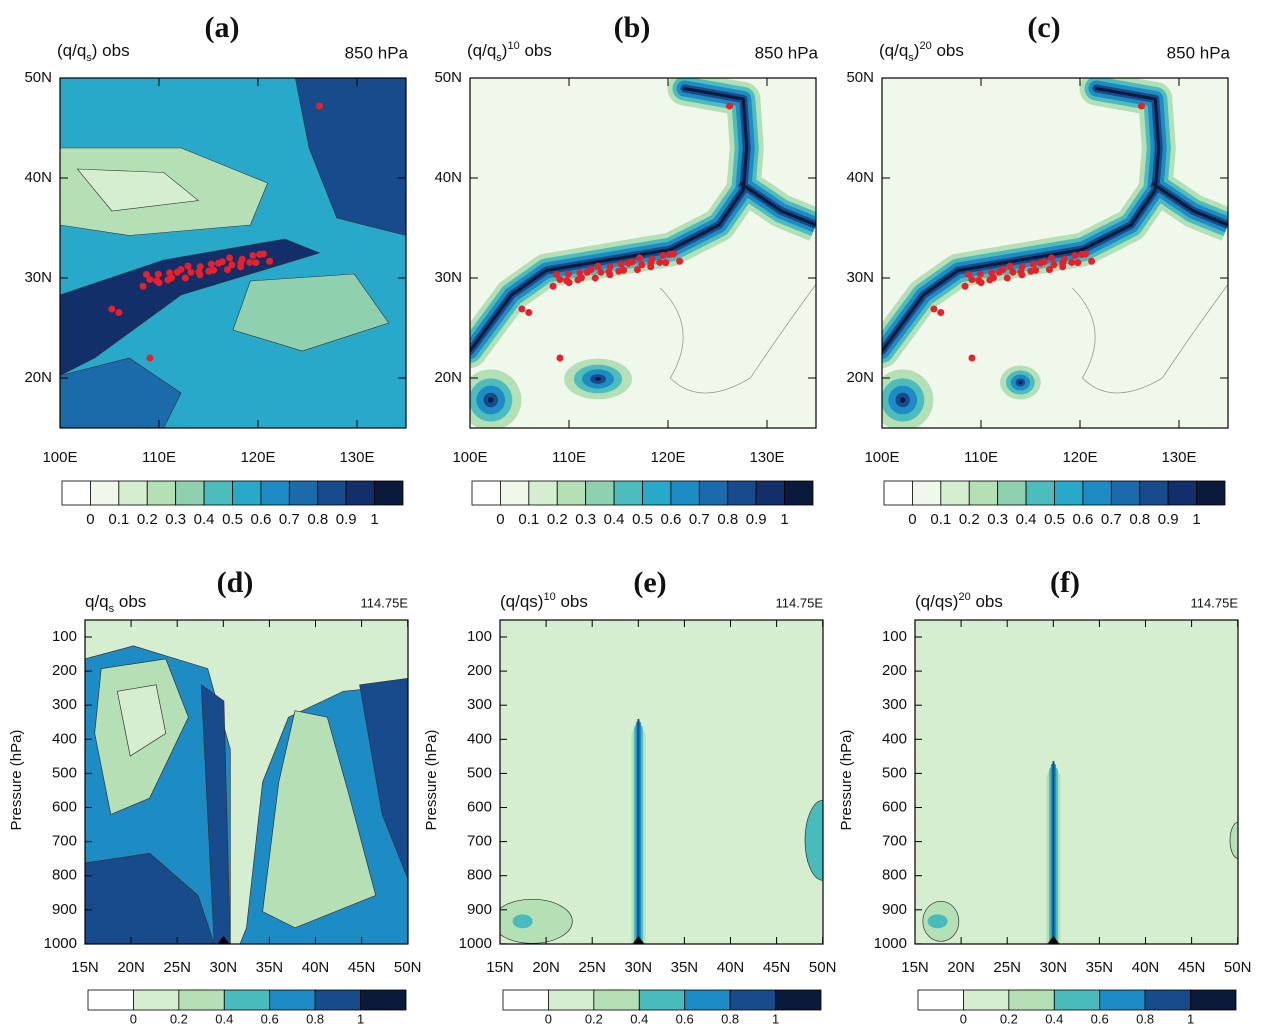 This screenshot has height=1028, width=1261. What do you see at coordinates (481, 50) in the screenshot?
I see `subtitle-part: (q/q` at bounding box center [481, 50].